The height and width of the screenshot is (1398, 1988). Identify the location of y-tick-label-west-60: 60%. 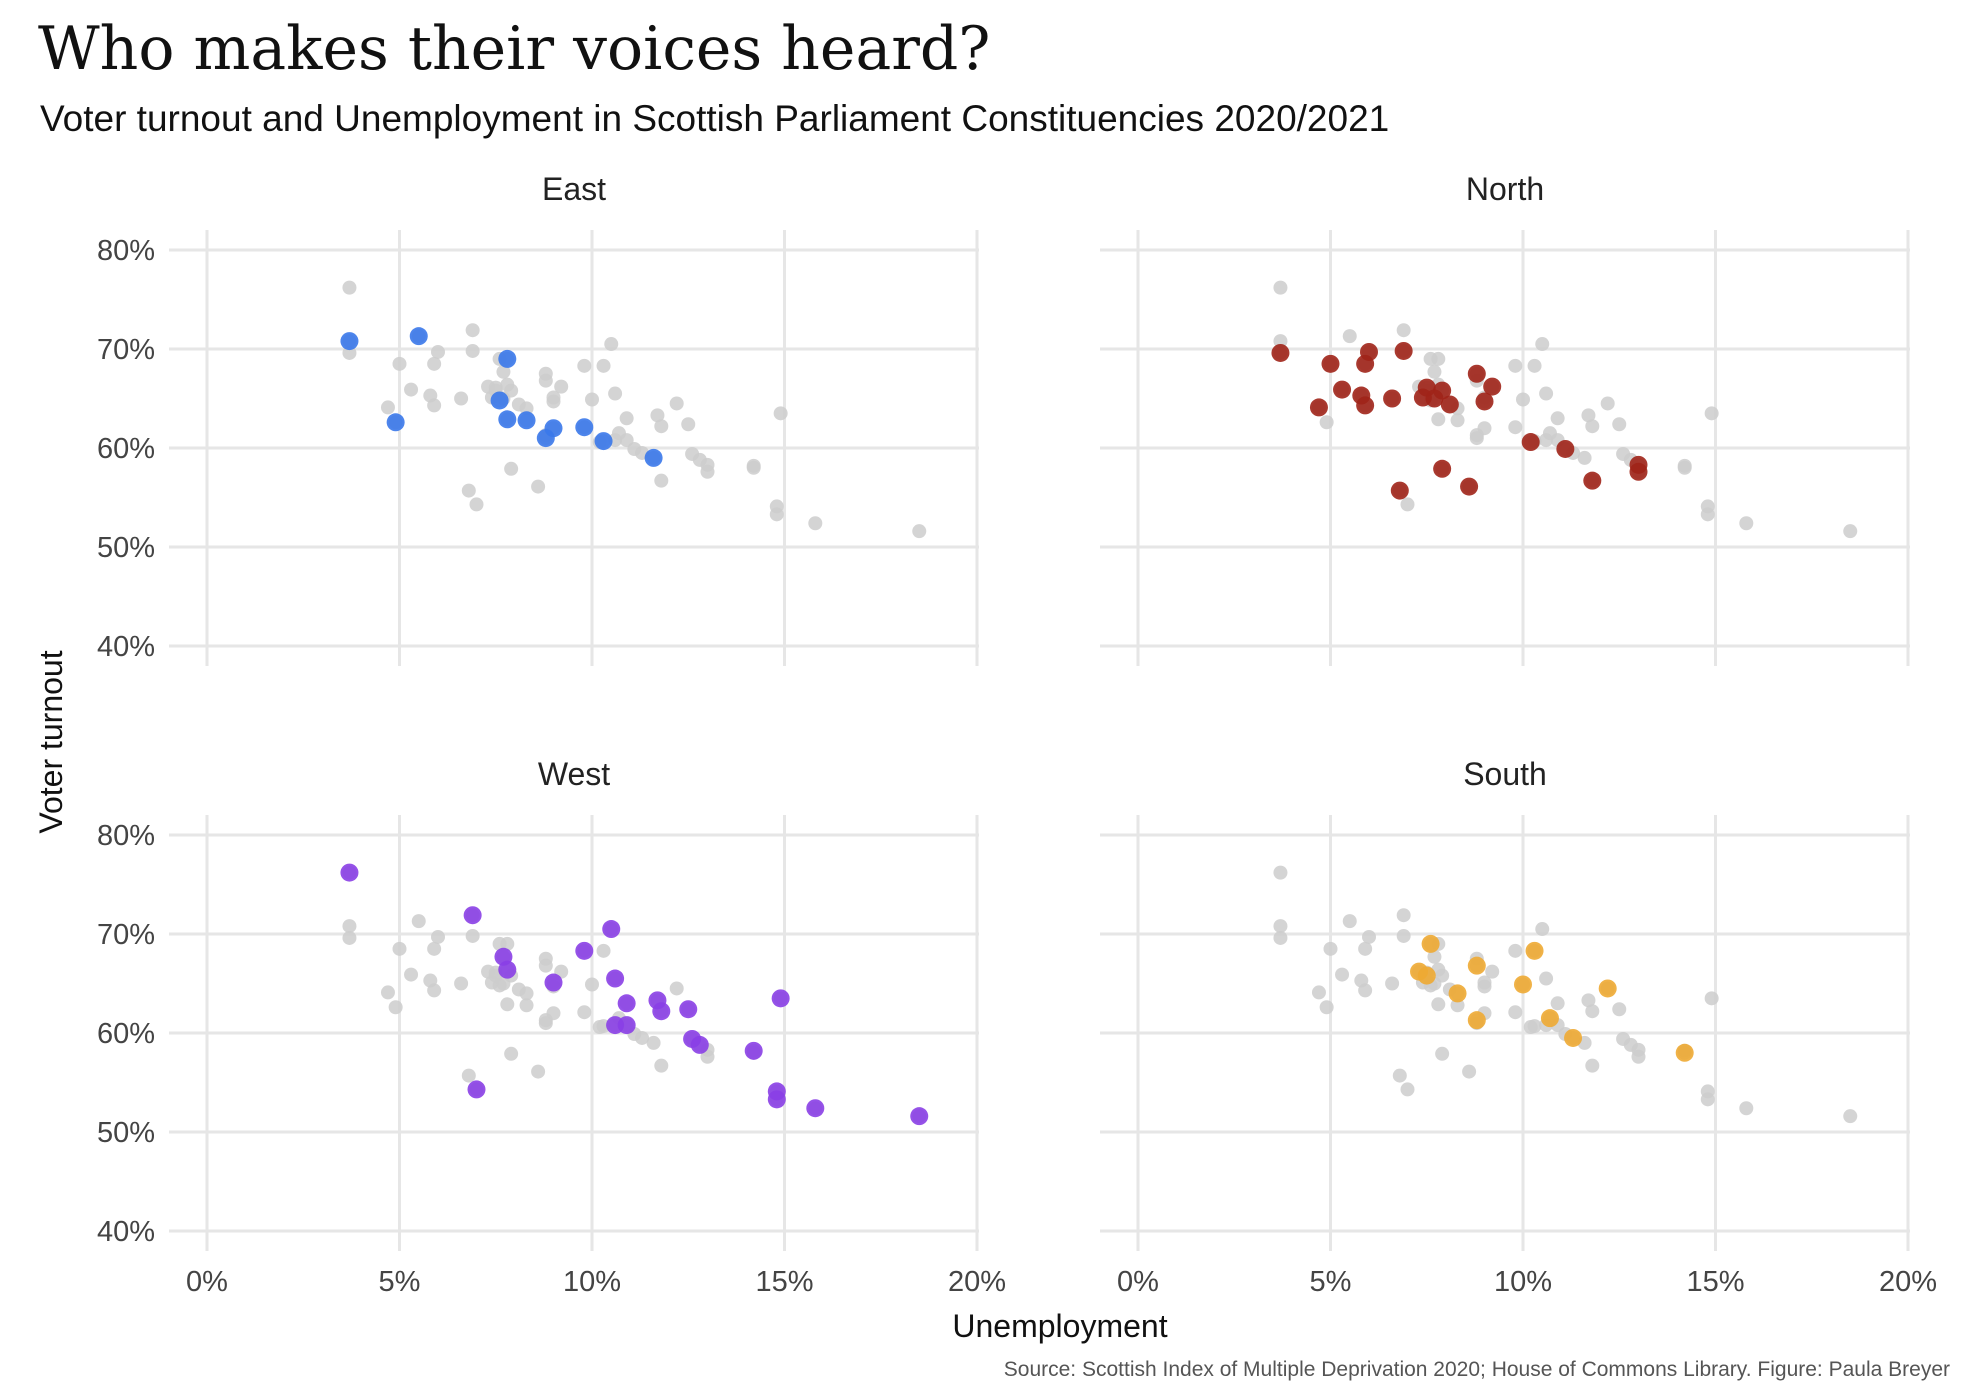
(126, 1034).